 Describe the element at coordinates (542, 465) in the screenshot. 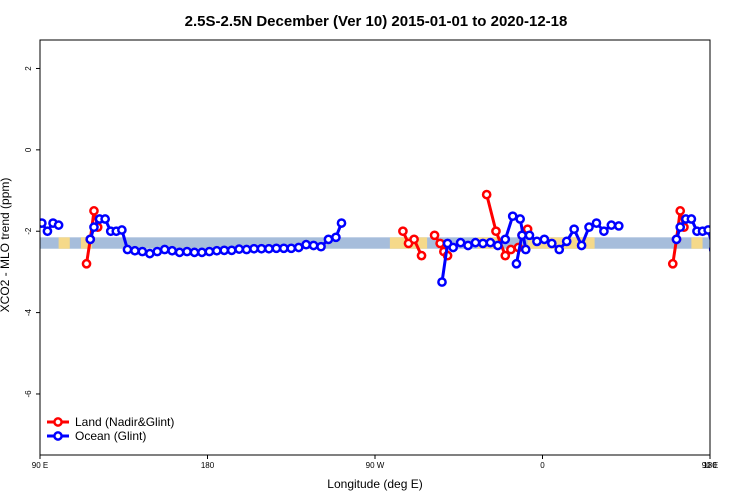

I see `x-tick-label: 0` at that location.